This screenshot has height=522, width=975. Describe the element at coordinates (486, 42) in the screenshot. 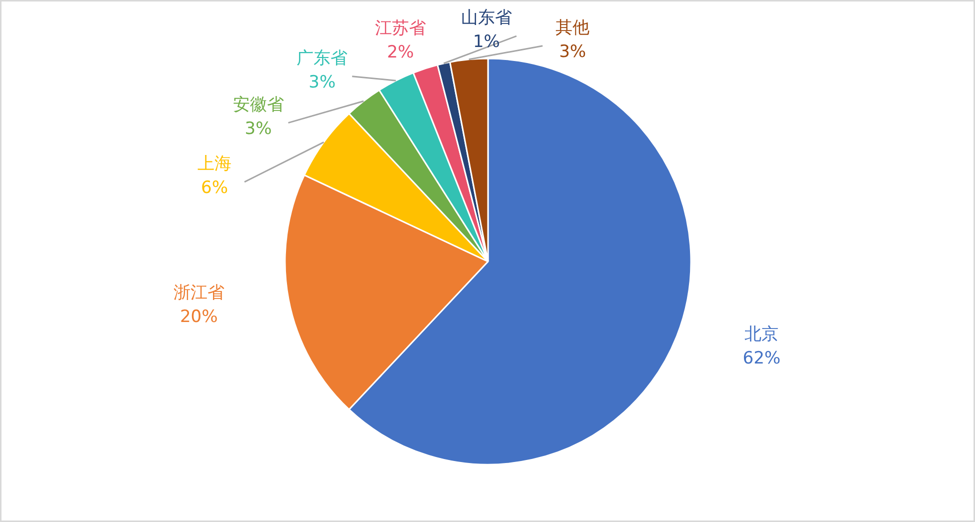

I see `data-label: 1%` at that location.